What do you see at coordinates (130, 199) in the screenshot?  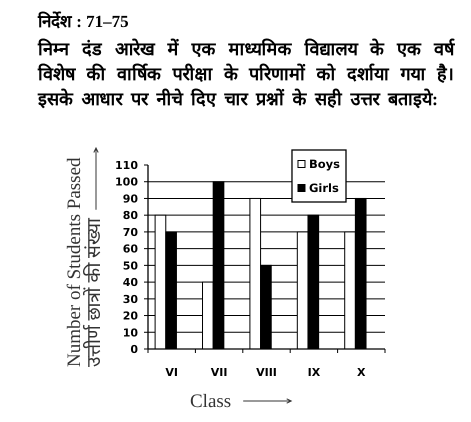 I see `y-tick-label: 90` at bounding box center [130, 199].